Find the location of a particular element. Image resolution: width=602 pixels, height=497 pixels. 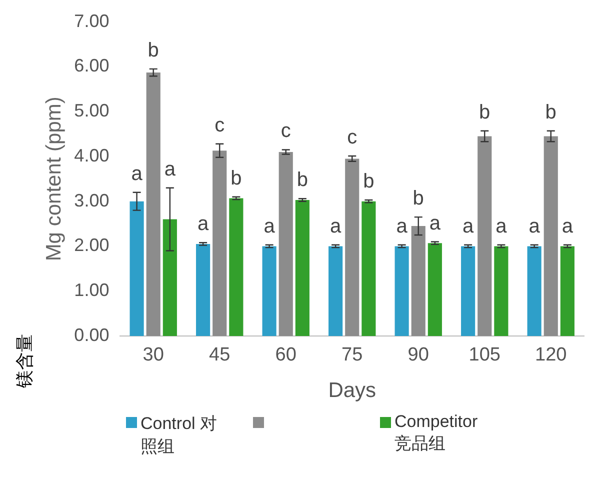

y-tick-label: 1.00 is located at coordinates (92, 290).